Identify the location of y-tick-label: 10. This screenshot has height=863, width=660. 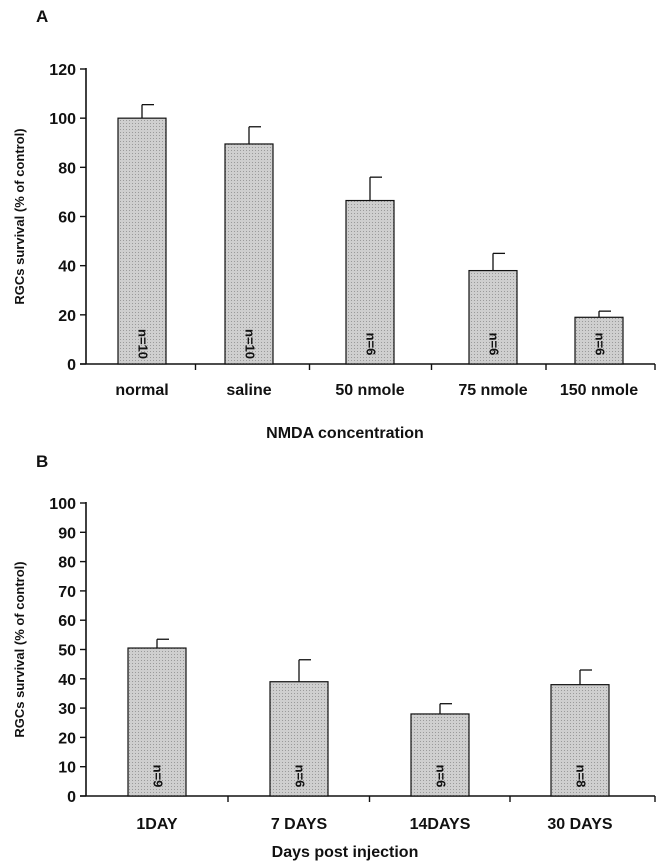
(67, 768).